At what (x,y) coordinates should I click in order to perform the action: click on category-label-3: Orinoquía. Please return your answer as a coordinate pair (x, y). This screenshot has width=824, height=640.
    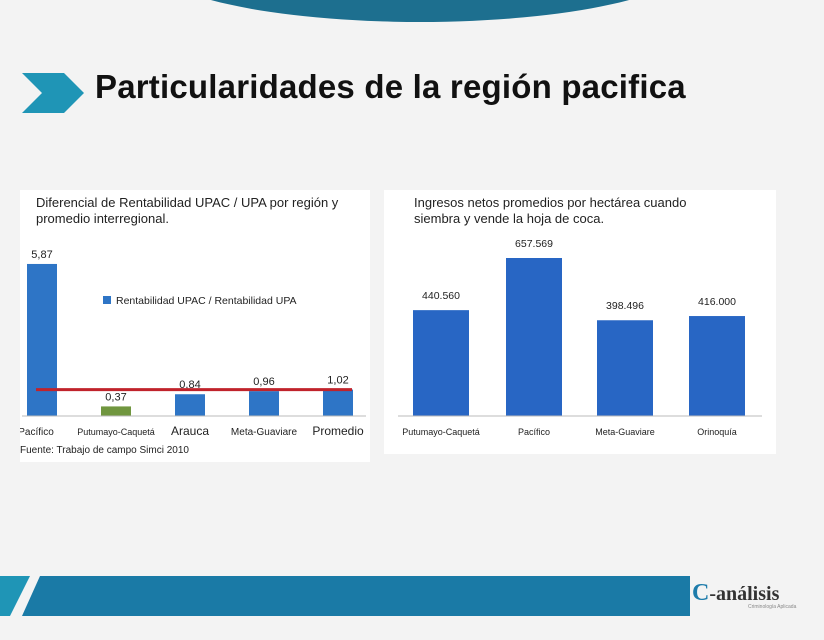
    Looking at the image, I should click on (717, 432).